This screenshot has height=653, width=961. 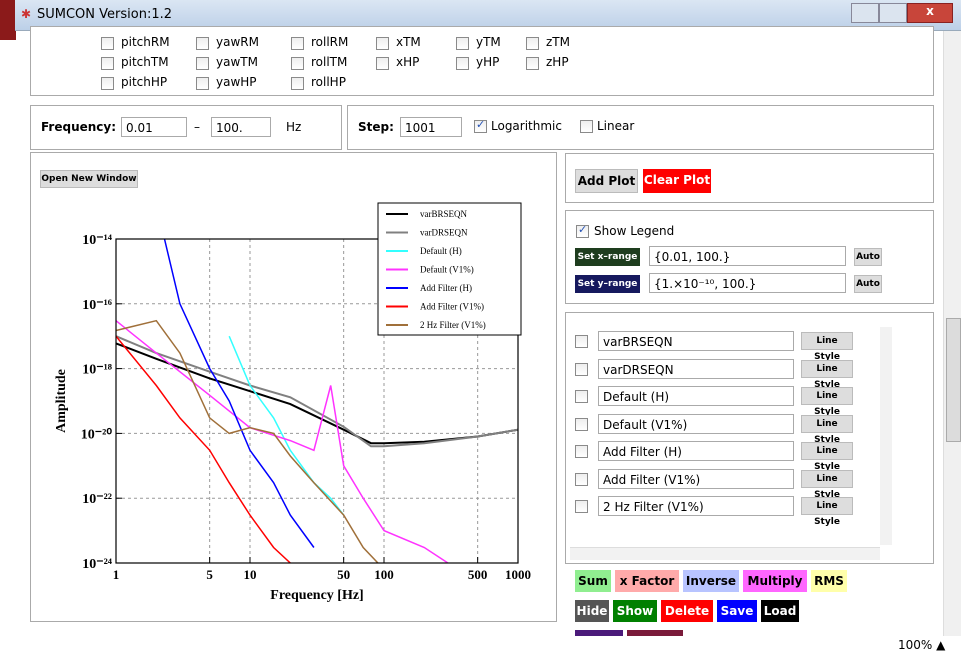 I want to click on x-tick-label: 1000, so click(x=518, y=574).